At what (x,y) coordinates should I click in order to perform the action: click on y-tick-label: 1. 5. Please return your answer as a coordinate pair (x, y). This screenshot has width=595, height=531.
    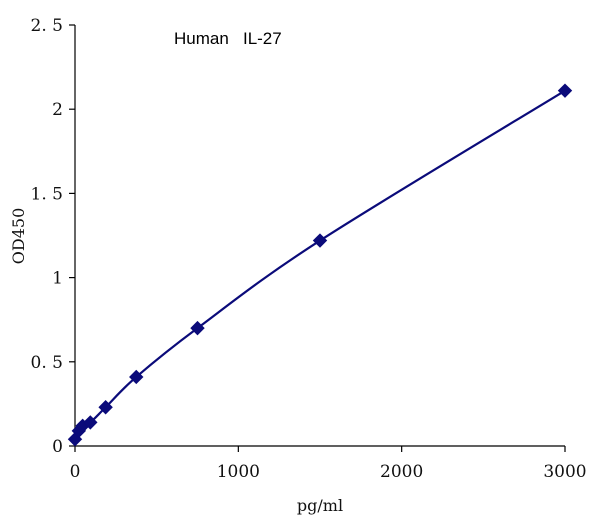
    Looking at the image, I should click on (47, 194).